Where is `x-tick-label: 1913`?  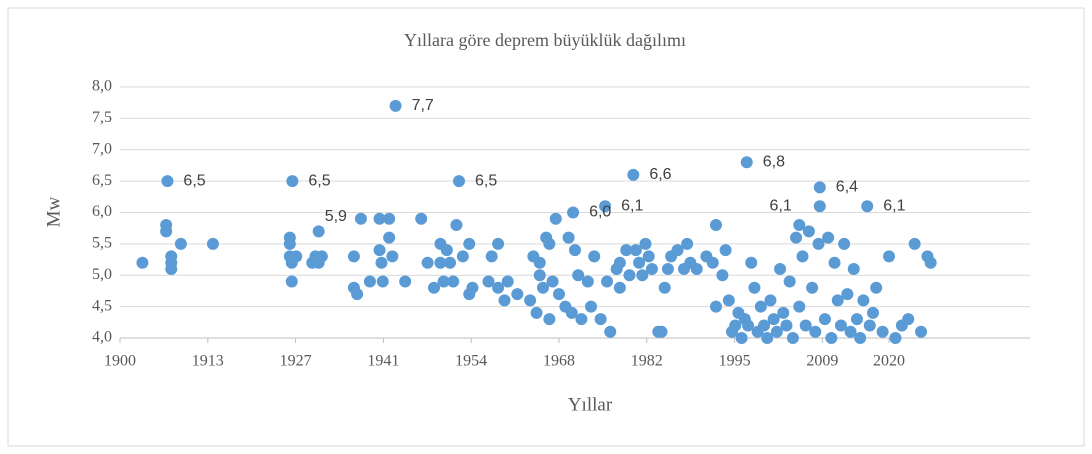
x-tick-label: 1913 is located at coordinates (208, 361).